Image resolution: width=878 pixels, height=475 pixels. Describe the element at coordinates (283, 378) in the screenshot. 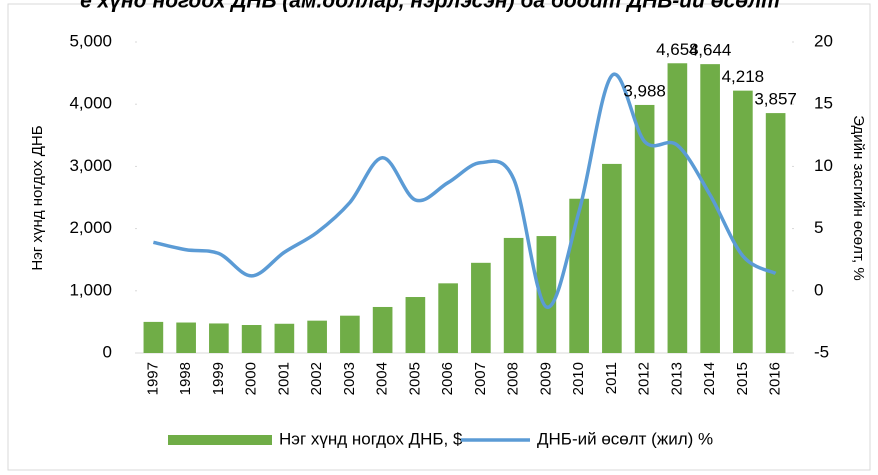

I see `x-tick-label: 2001` at that location.